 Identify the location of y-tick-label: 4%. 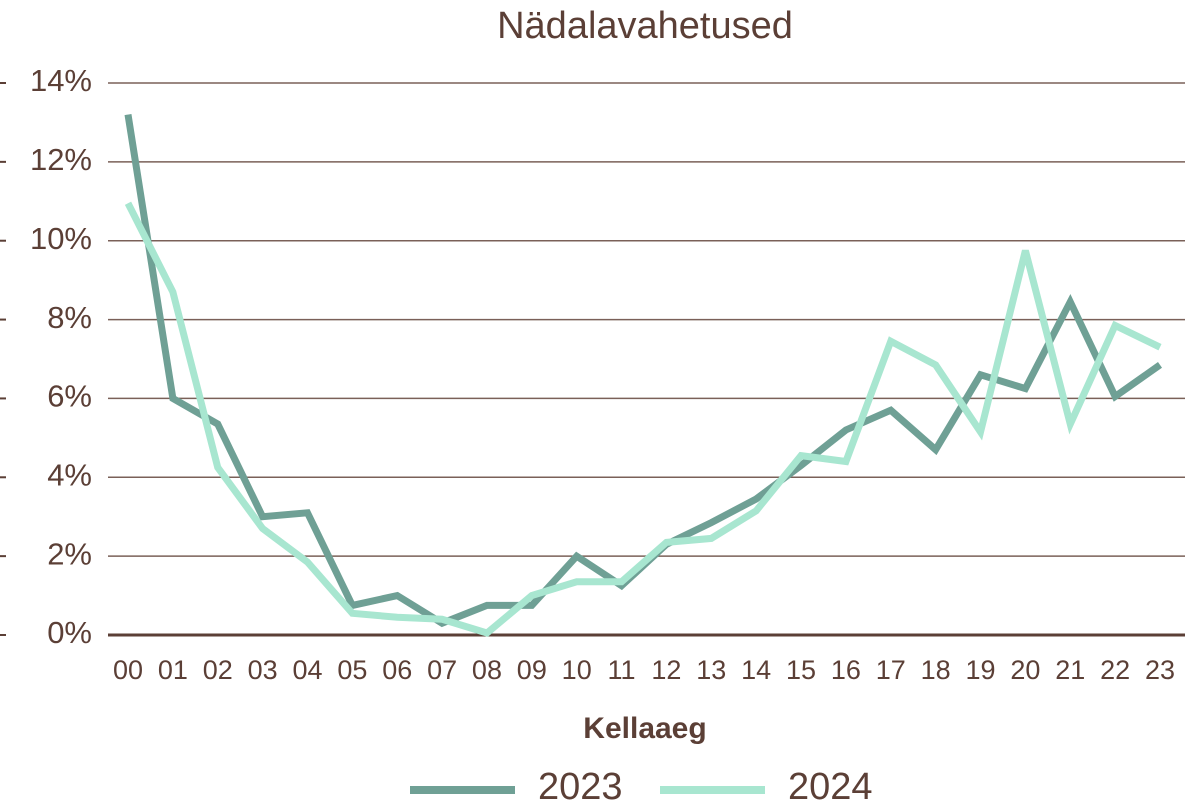
(69, 474).